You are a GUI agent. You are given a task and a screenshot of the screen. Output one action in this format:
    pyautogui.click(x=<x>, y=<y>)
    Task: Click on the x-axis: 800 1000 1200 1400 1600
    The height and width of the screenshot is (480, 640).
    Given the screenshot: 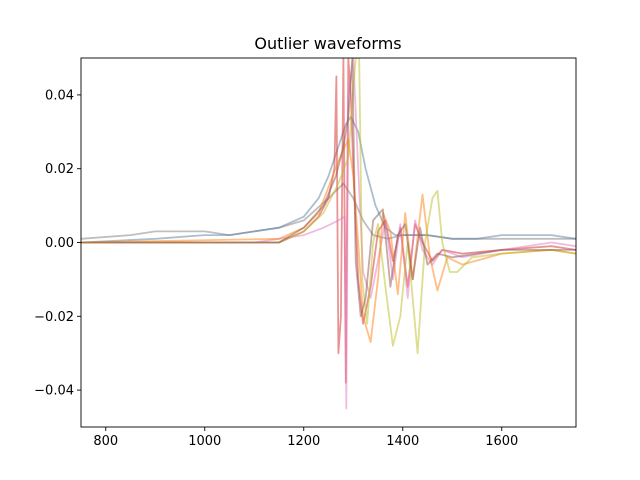 What is the action you would take?
    pyautogui.click(x=305, y=438)
    